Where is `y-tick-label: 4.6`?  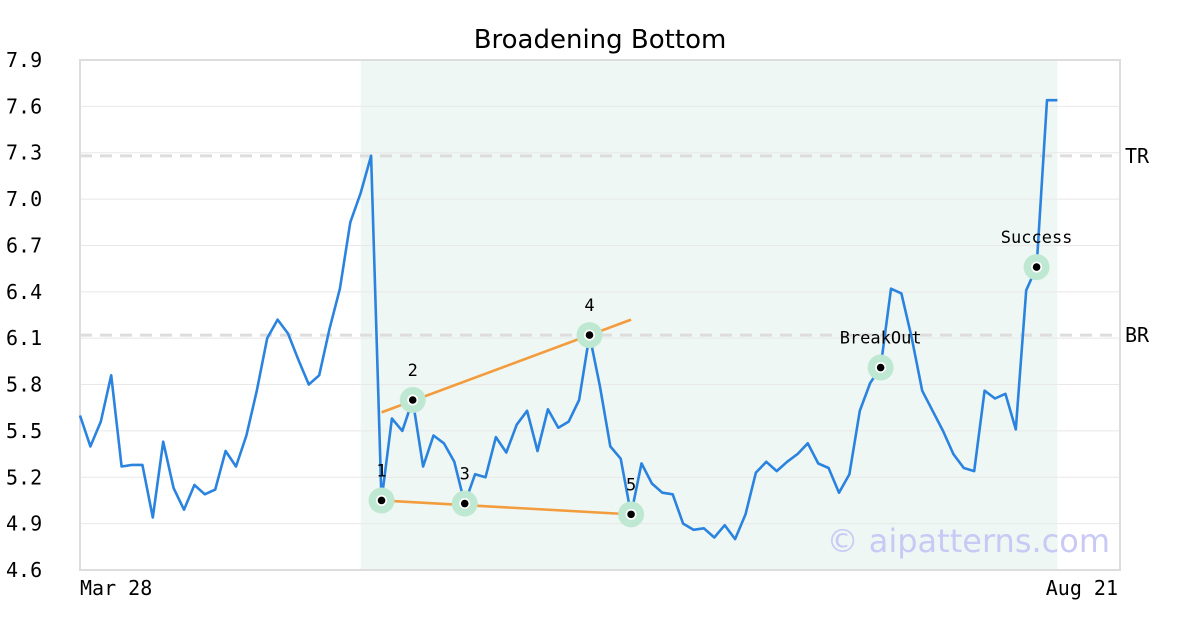
y-tick-label: 4.6 is located at coordinates (24, 570).